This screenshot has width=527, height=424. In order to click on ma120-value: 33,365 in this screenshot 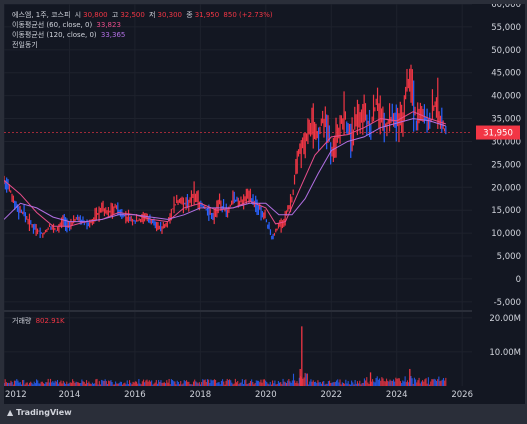, I will do `click(113, 35)`.